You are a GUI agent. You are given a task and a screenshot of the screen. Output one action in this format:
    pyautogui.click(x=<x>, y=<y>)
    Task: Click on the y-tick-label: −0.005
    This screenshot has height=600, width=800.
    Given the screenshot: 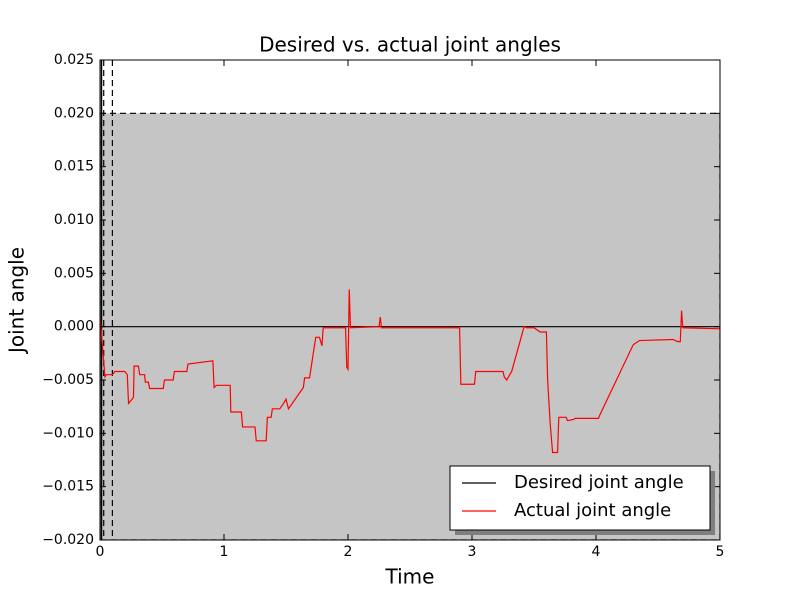 What is the action you would take?
    pyautogui.click(x=68, y=380)
    